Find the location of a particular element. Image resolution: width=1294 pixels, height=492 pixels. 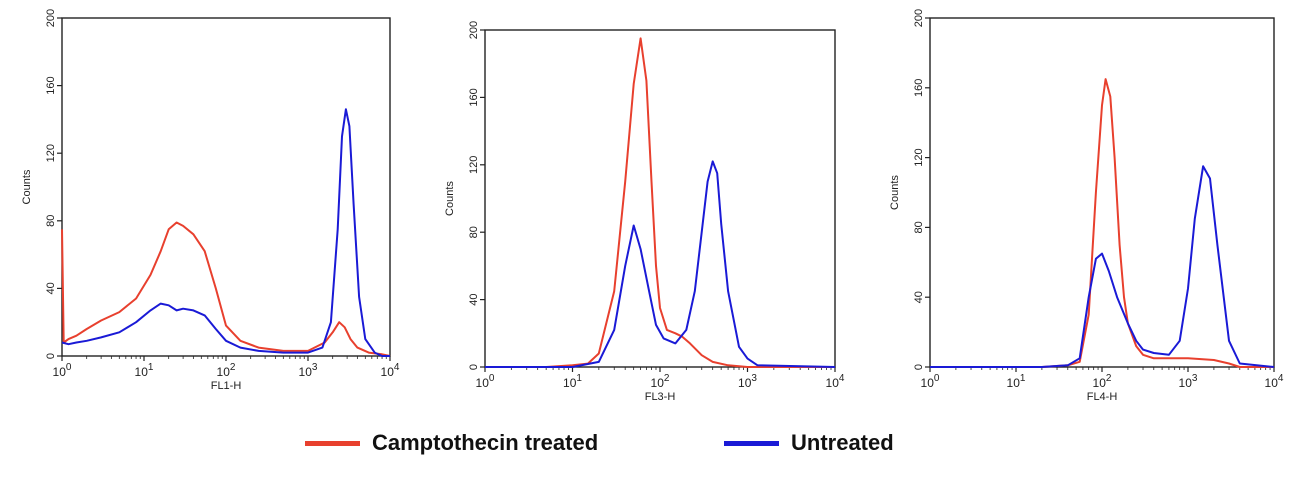

legend-label-untreated: Untreated is located at coordinates (842, 442).